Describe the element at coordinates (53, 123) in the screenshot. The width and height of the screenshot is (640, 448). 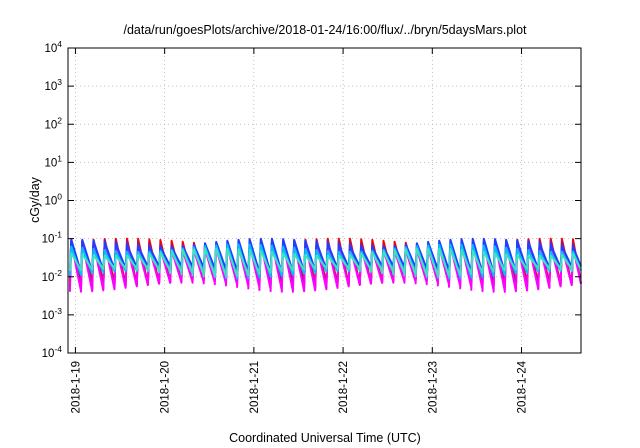
I see `y-tick-label: 10²` at that location.